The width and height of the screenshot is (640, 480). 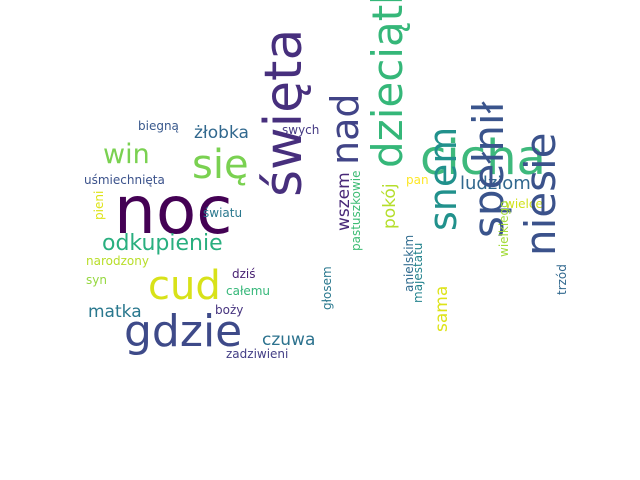 What do you see at coordinates (248, 291) in the screenshot?
I see `word-calemu: całemu` at bounding box center [248, 291].